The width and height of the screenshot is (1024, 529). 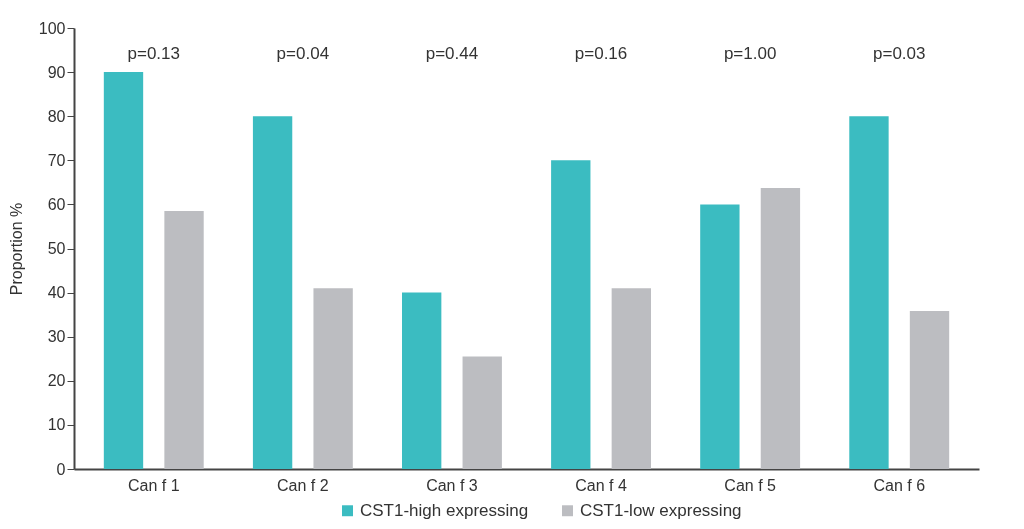 I want to click on annotation: p=0.13, so click(x=154, y=53).